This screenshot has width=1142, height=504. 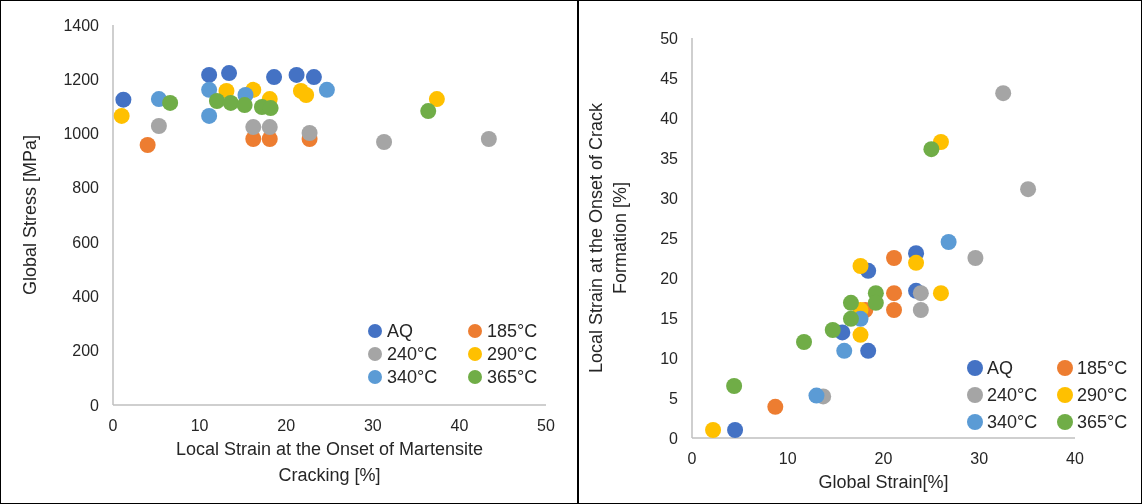 I want to click on y-tick-label: 1000, so click(x=81, y=134).